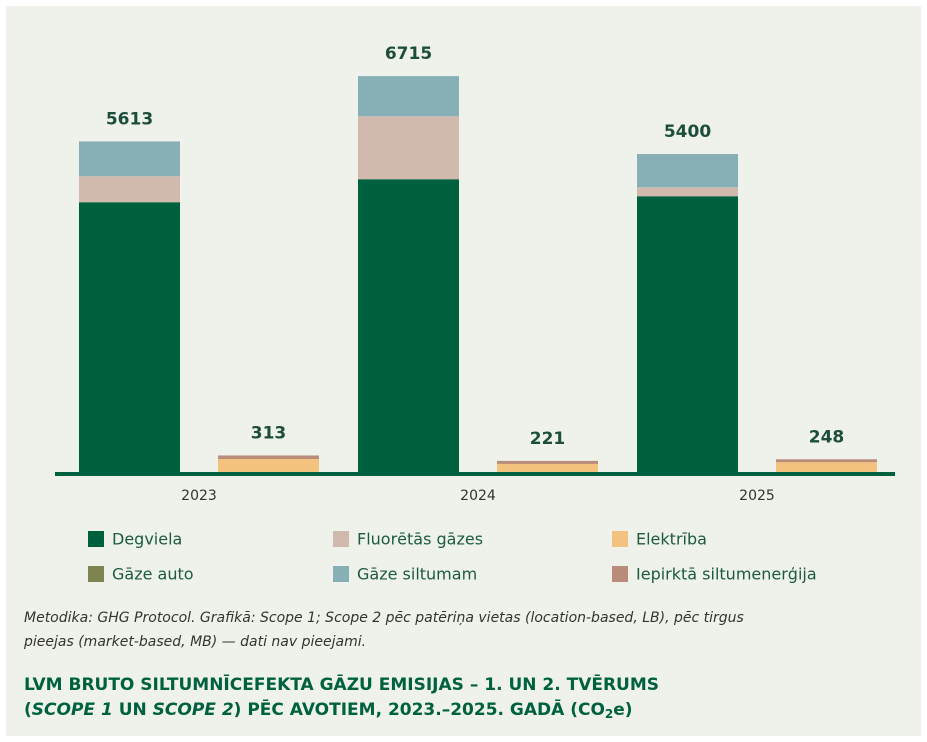 Image resolution: width=927 pixels, height=742 pixels. What do you see at coordinates (408, 54) in the screenshot?
I see `total-label: 6715` at bounding box center [408, 54].